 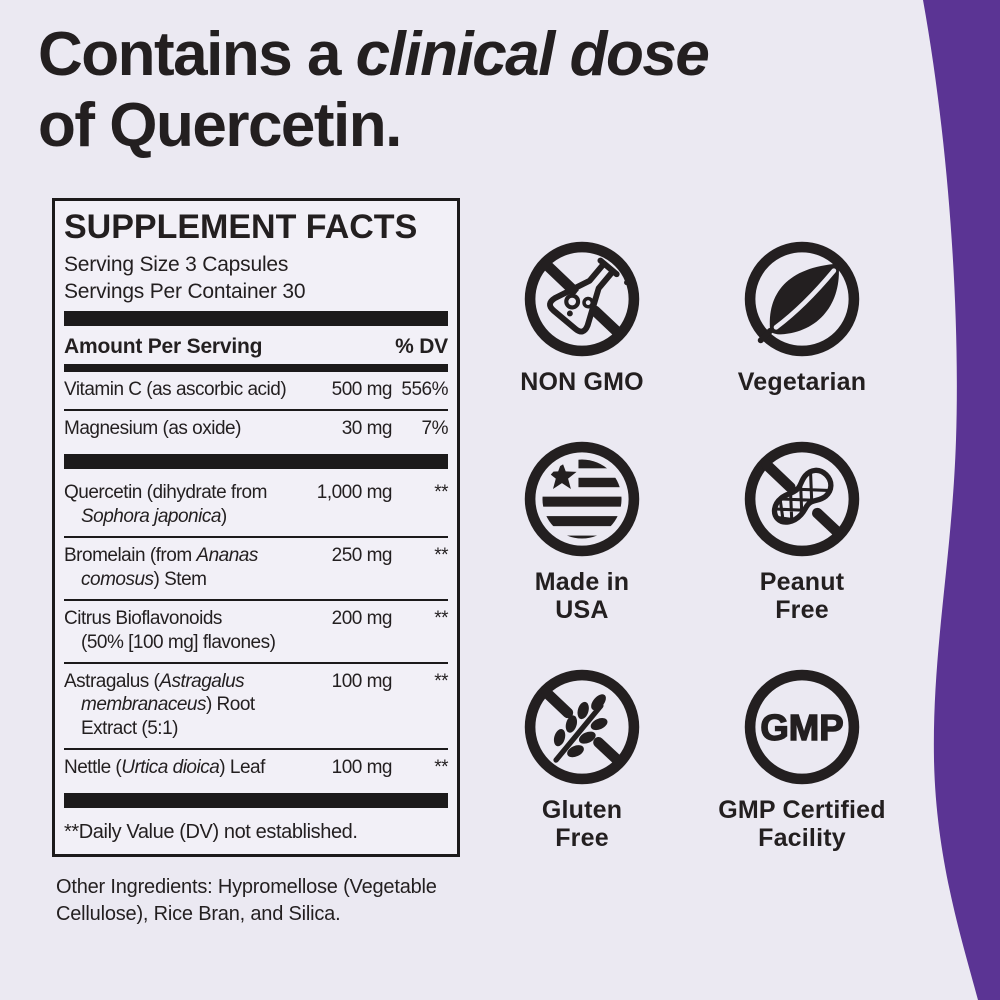 I want to click on daily-value-footnote: **Daily Value (DV) not established., so click(x=211, y=832).